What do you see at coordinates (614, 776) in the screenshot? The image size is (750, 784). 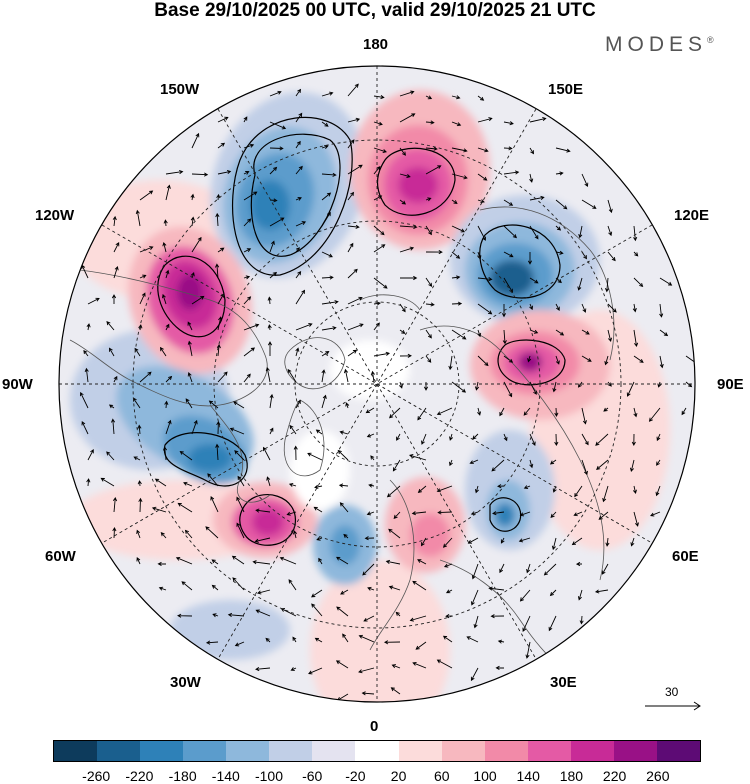 I see `colorbar-tick-label: 220` at bounding box center [614, 776].